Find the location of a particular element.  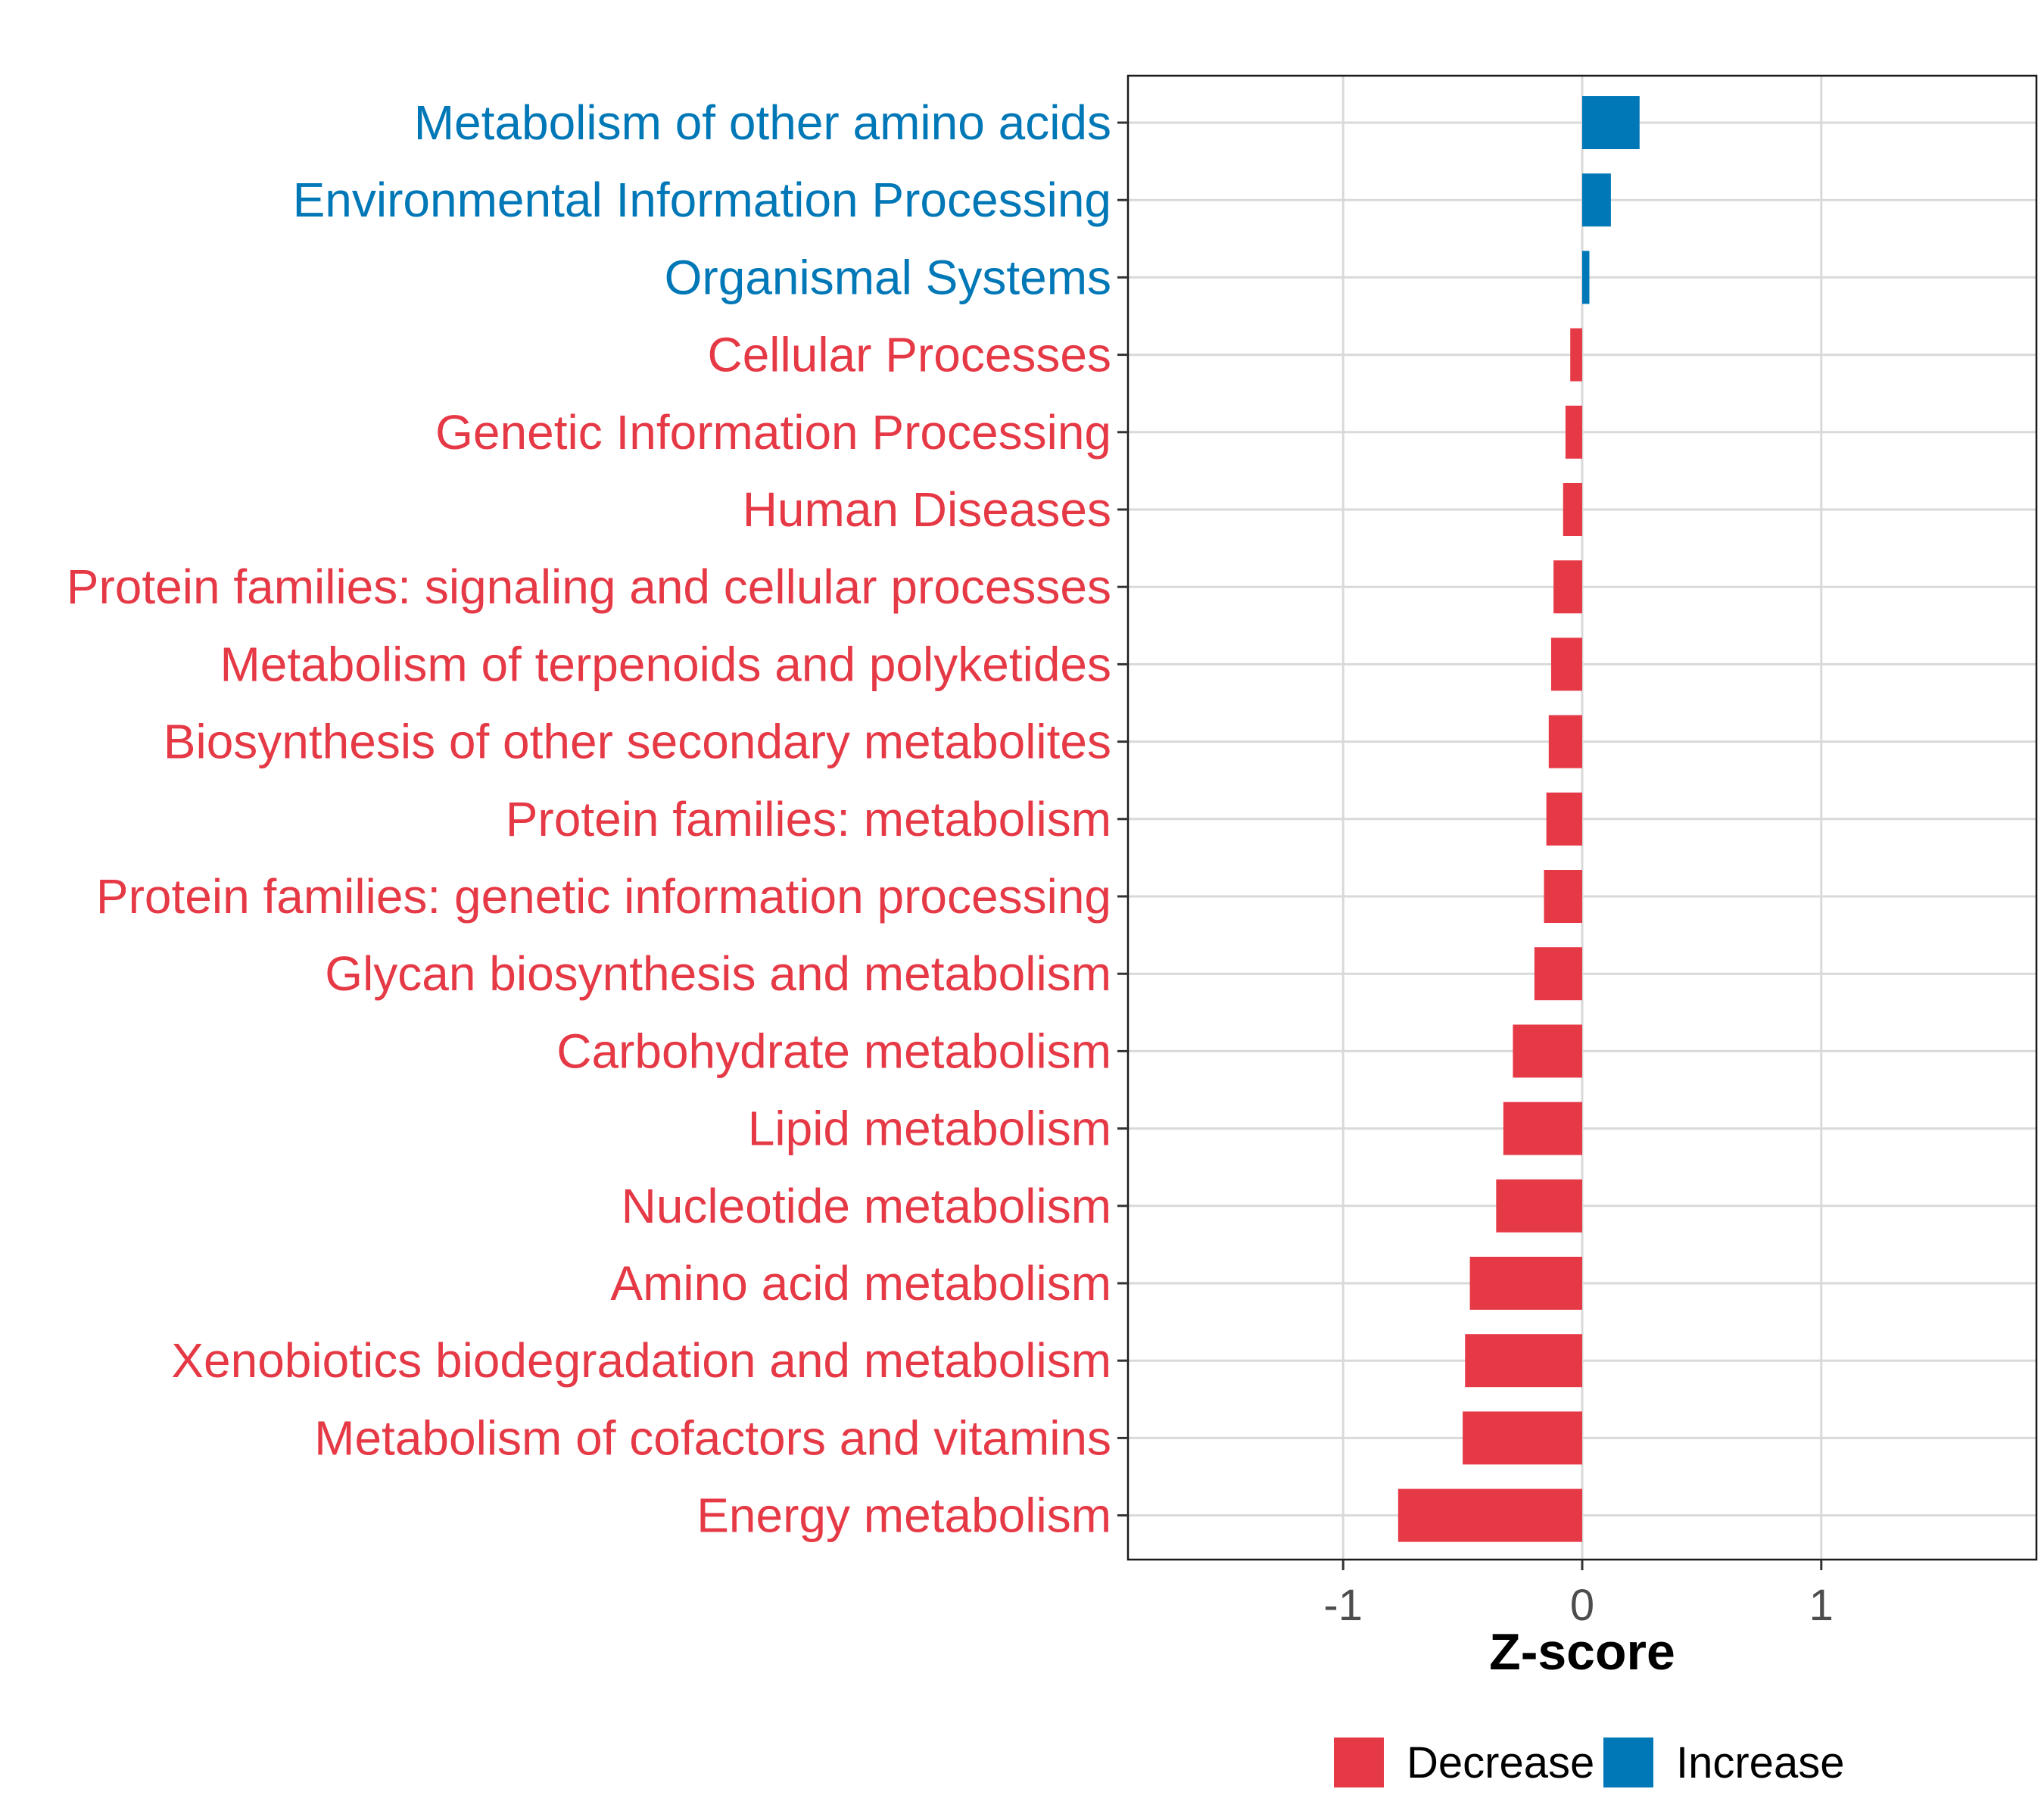

legend-swatch-increase is located at coordinates (1628, 1762).